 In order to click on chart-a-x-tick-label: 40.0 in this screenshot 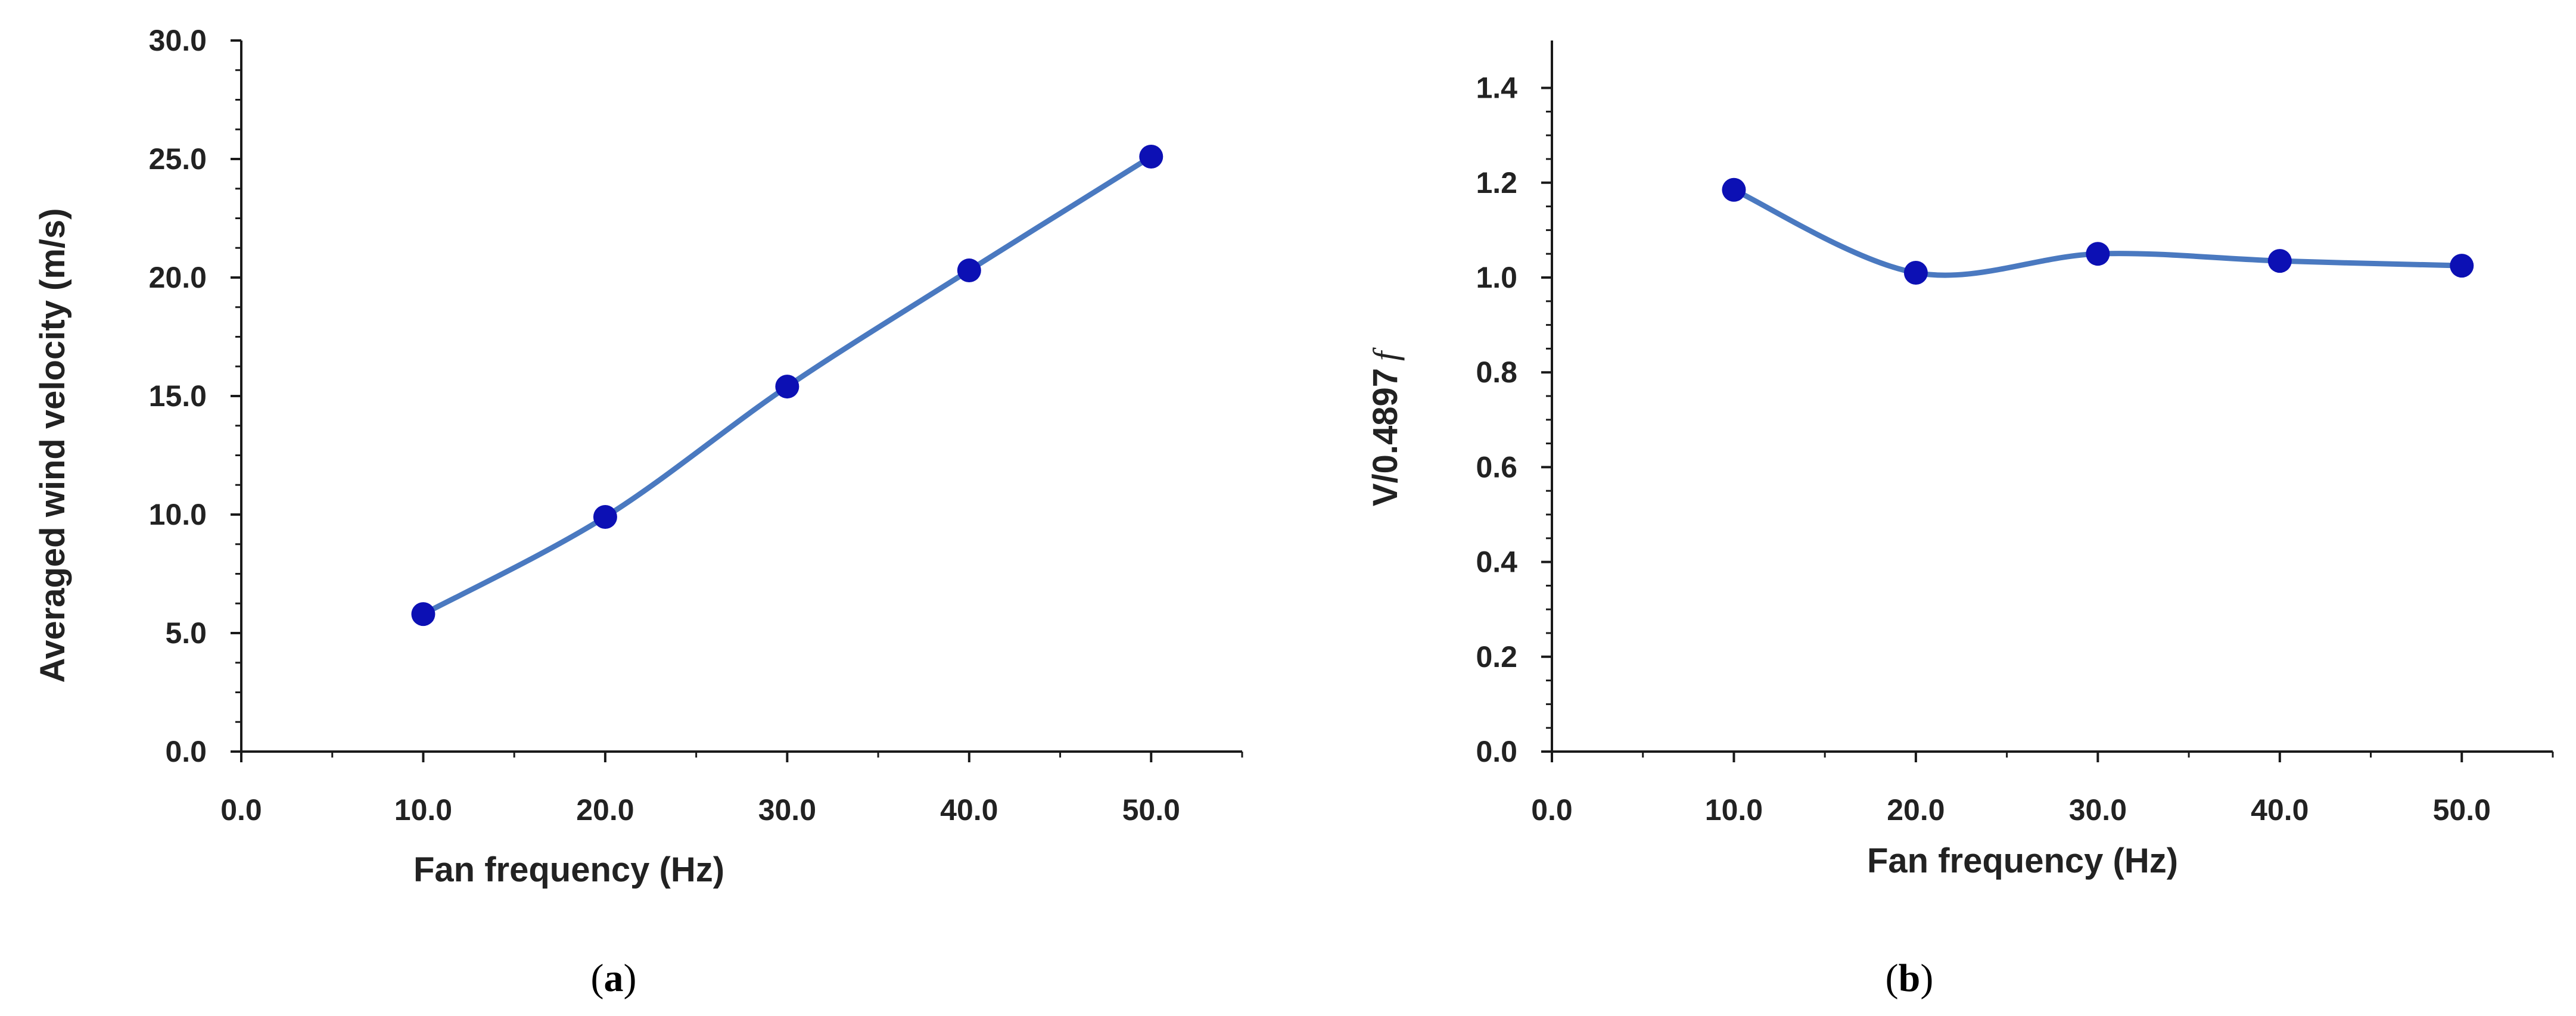, I will do `click(969, 810)`.